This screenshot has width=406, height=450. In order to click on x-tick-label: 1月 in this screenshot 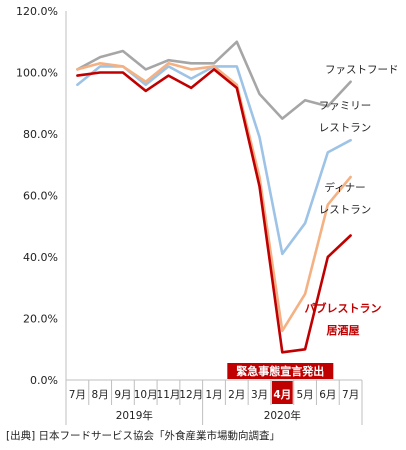, I will do `click(213, 395)`.